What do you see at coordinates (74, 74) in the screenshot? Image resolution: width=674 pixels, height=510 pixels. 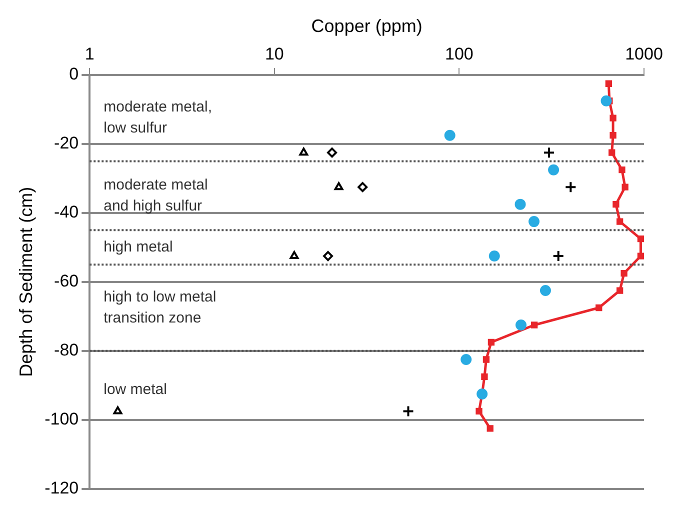 I see `y-tick-label: 0` at bounding box center [74, 74].